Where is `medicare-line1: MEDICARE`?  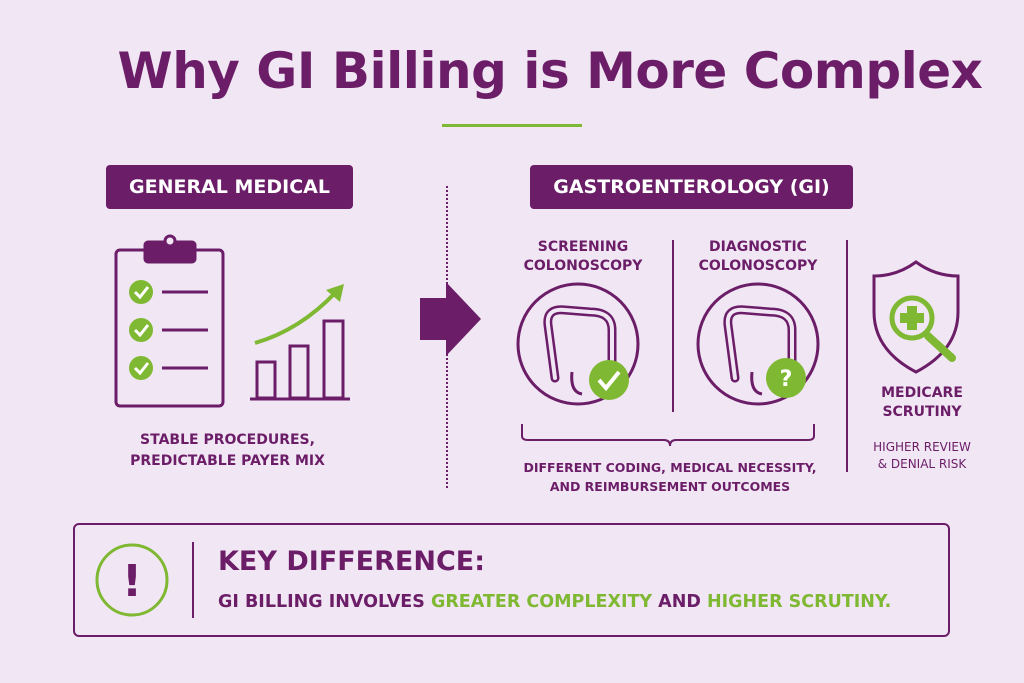
medicare-line1: MEDICARE is located at coordinates (922, 393).